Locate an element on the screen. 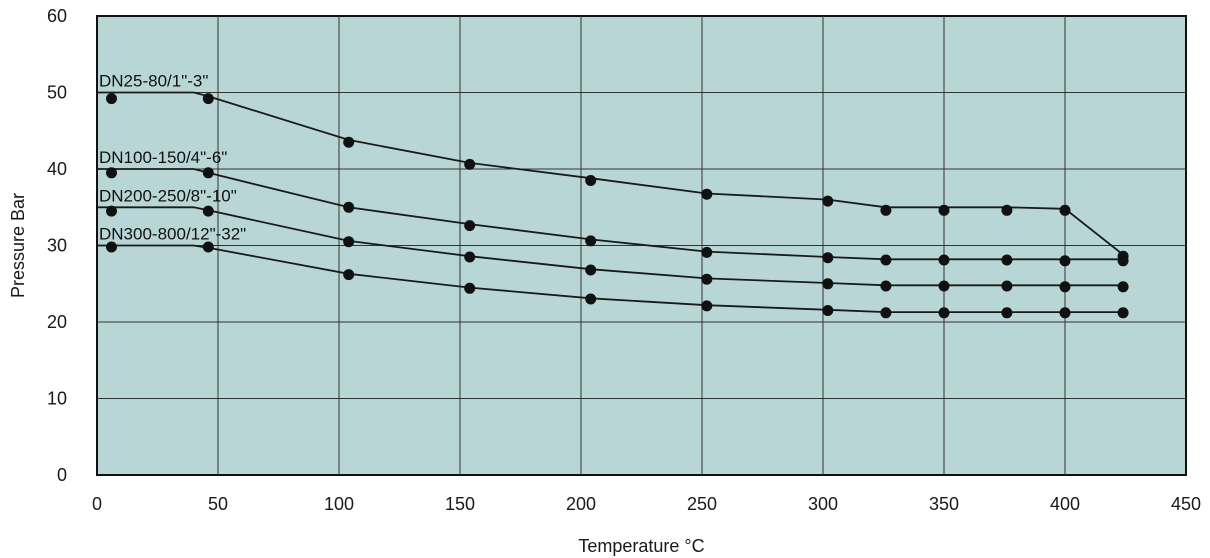 The width and height of the screenshot is (1210, 558). x-tick-label-3: 150 is located at coordinates (460, 504).